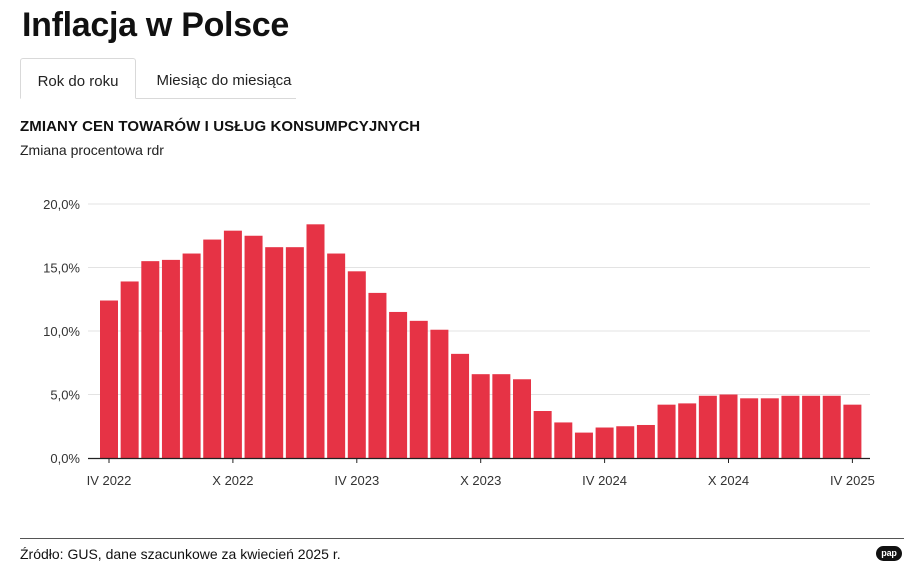  I want to click on x-tick-label: X 2023, so click(480, 480).